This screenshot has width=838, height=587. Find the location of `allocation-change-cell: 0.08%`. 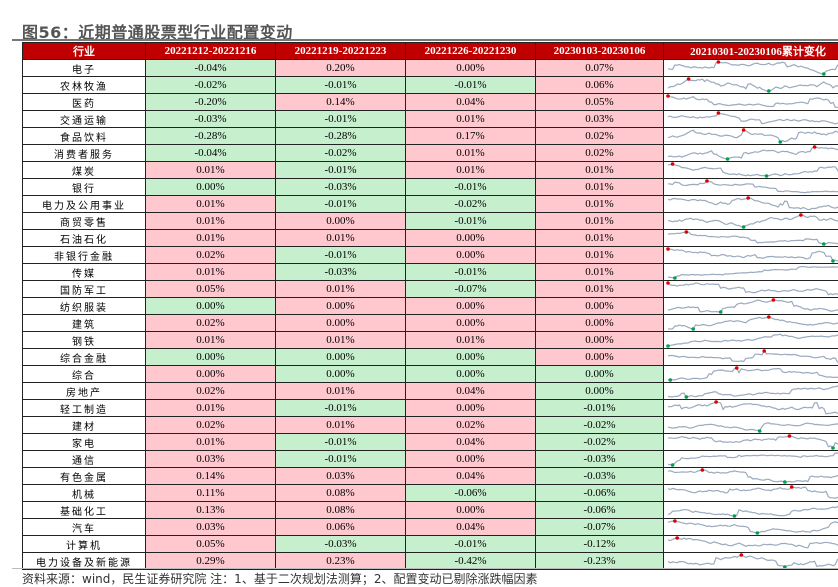

allocation-change-cell: 0.08% is located at coordinates (341, 510).